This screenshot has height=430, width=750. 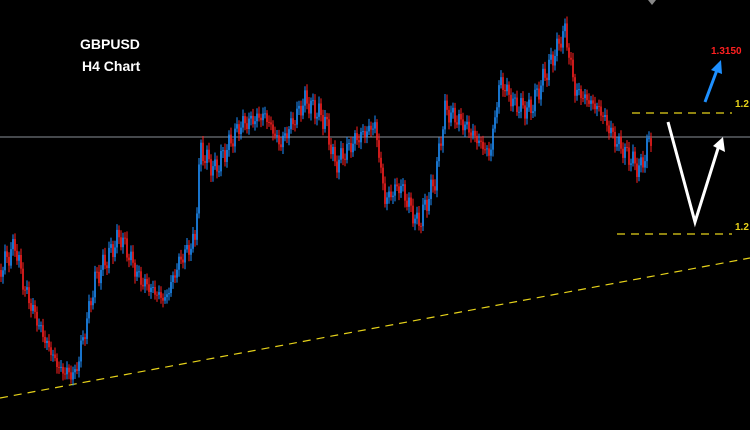 I want to click on target-label: 1.3150, so click(x=726, y=51).